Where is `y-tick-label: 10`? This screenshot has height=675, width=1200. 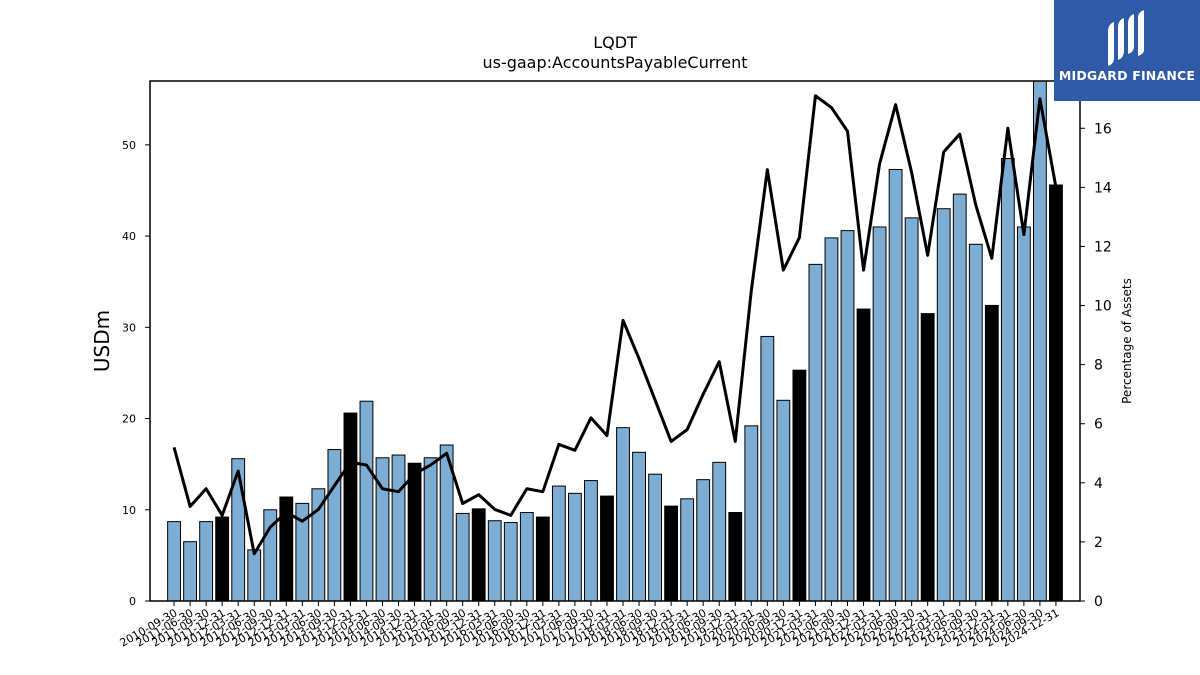 y-tick-label: 10 is located at coordinates (129, 510).